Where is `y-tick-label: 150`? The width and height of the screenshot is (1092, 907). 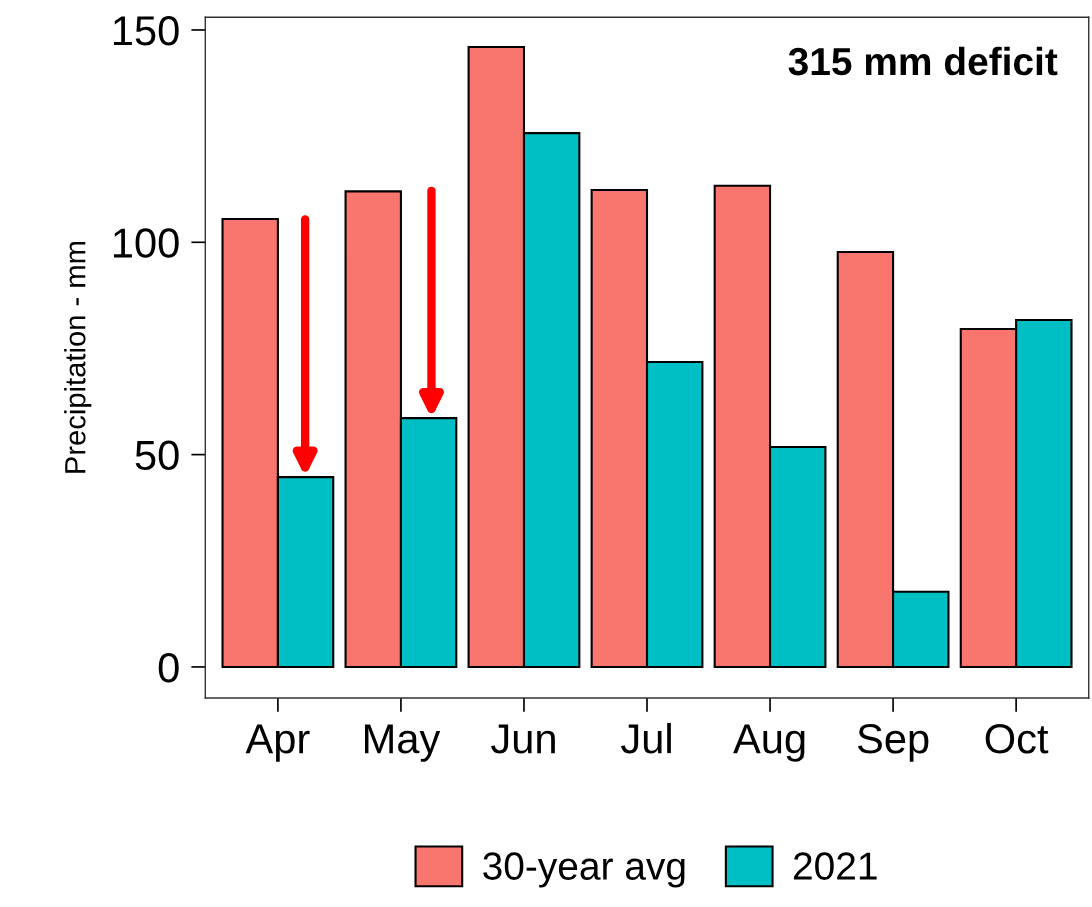
y-tick-label: 150 is located at coordinates (146, 30).